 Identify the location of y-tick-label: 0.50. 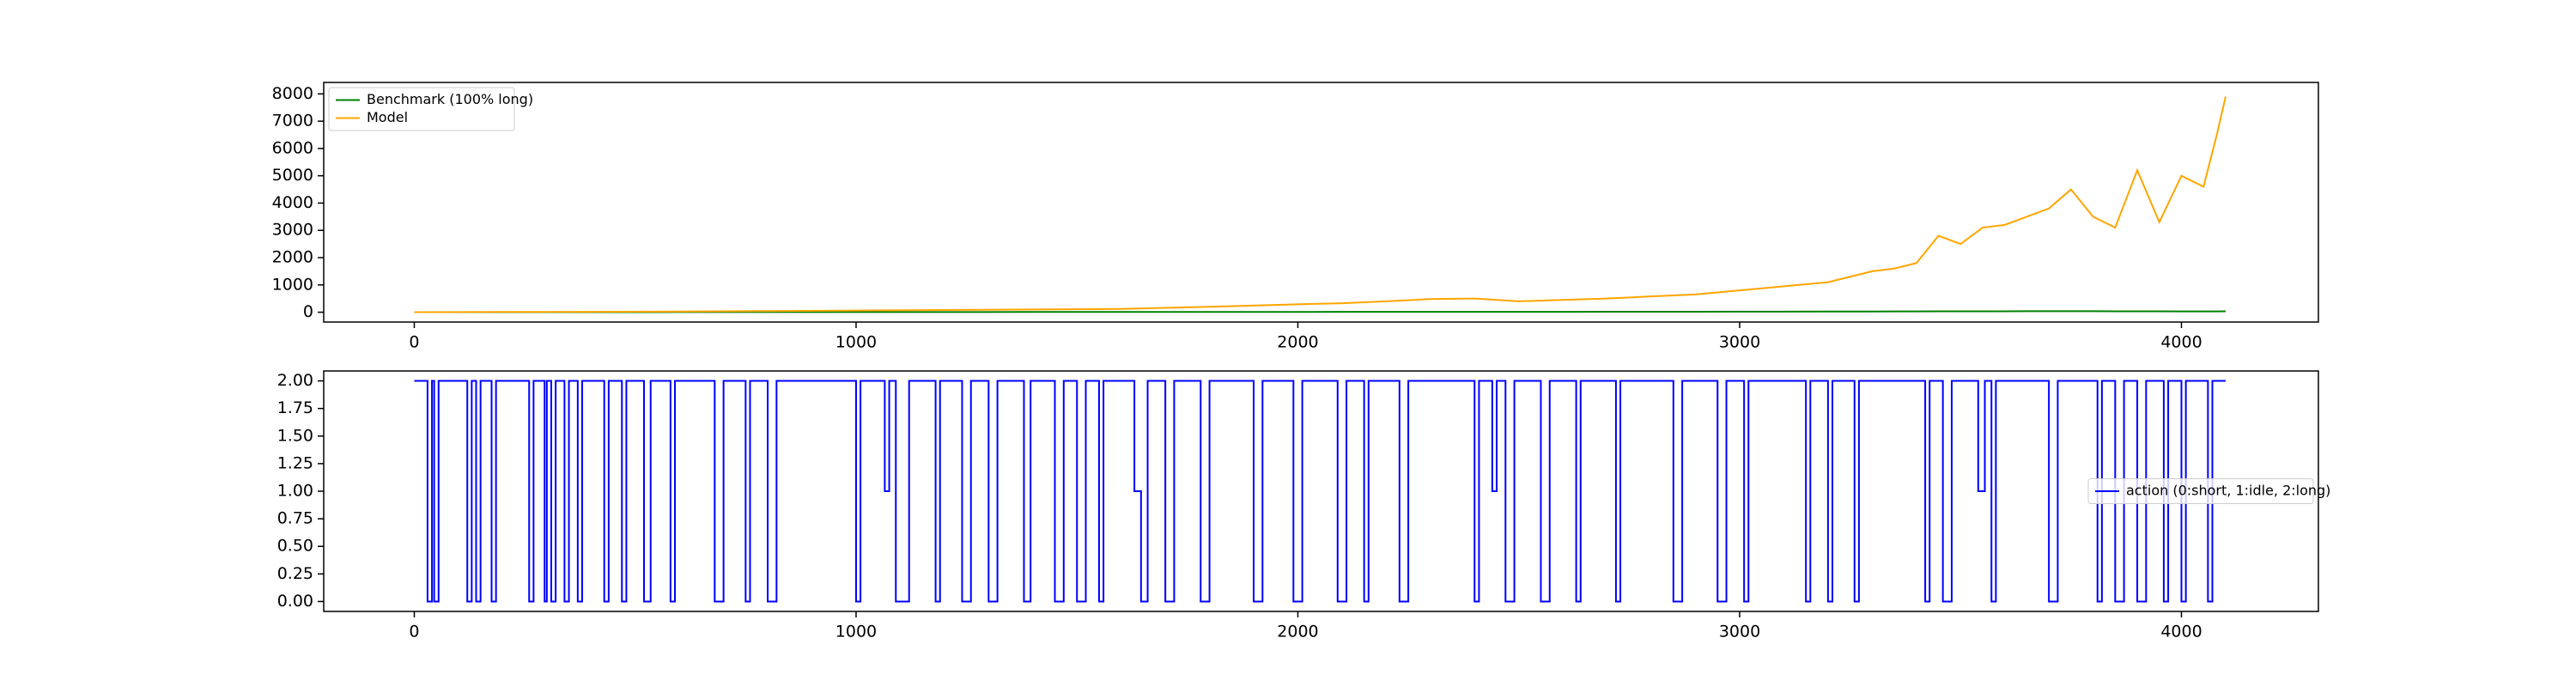
(295, 546).